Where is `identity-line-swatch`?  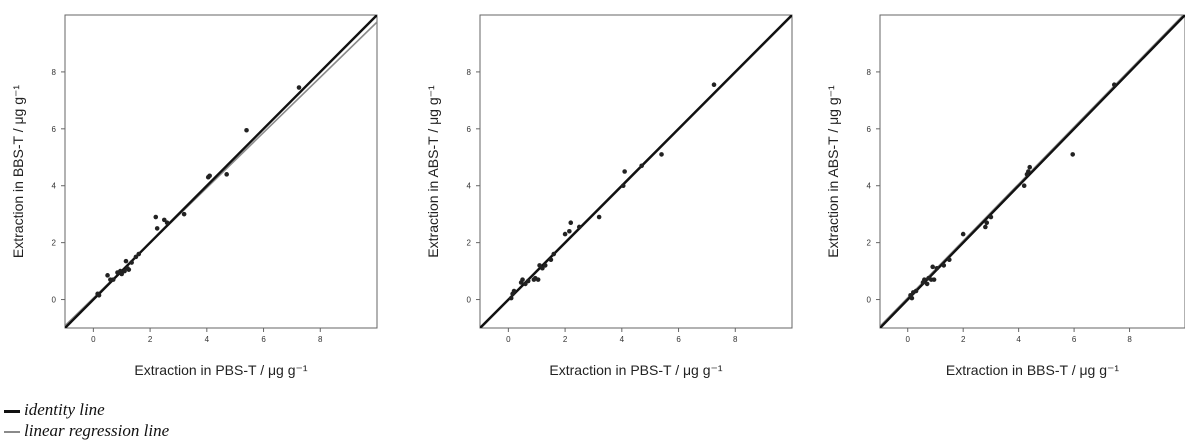 identity-line-swatch is located at coordinates (12, 411).